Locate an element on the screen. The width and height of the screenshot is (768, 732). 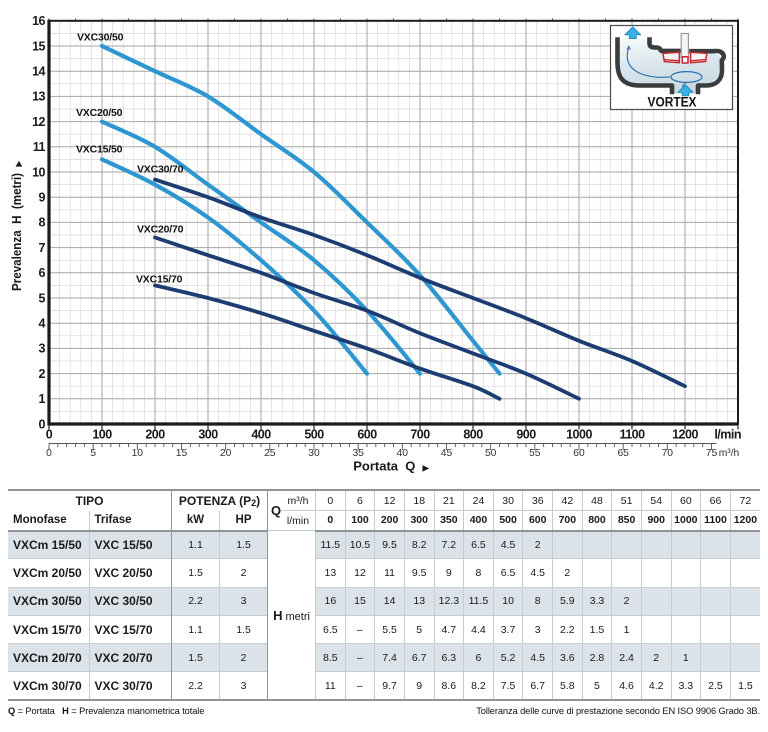
svg-text: 75 is located at coordinates (712, 453).